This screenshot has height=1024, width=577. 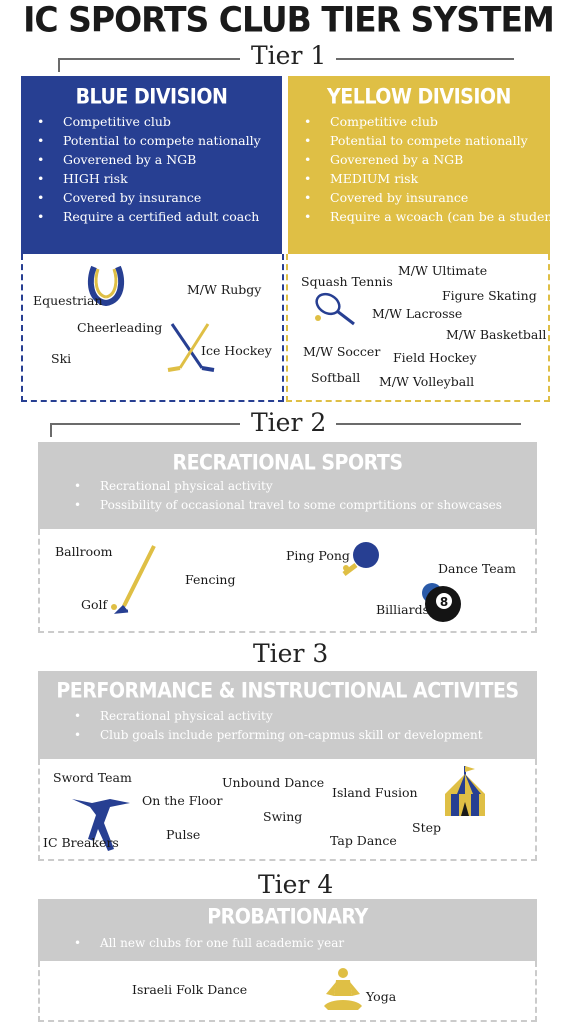 I want to click on list-item: Require a wcoach (can be a student), so click(x=425, y=216).